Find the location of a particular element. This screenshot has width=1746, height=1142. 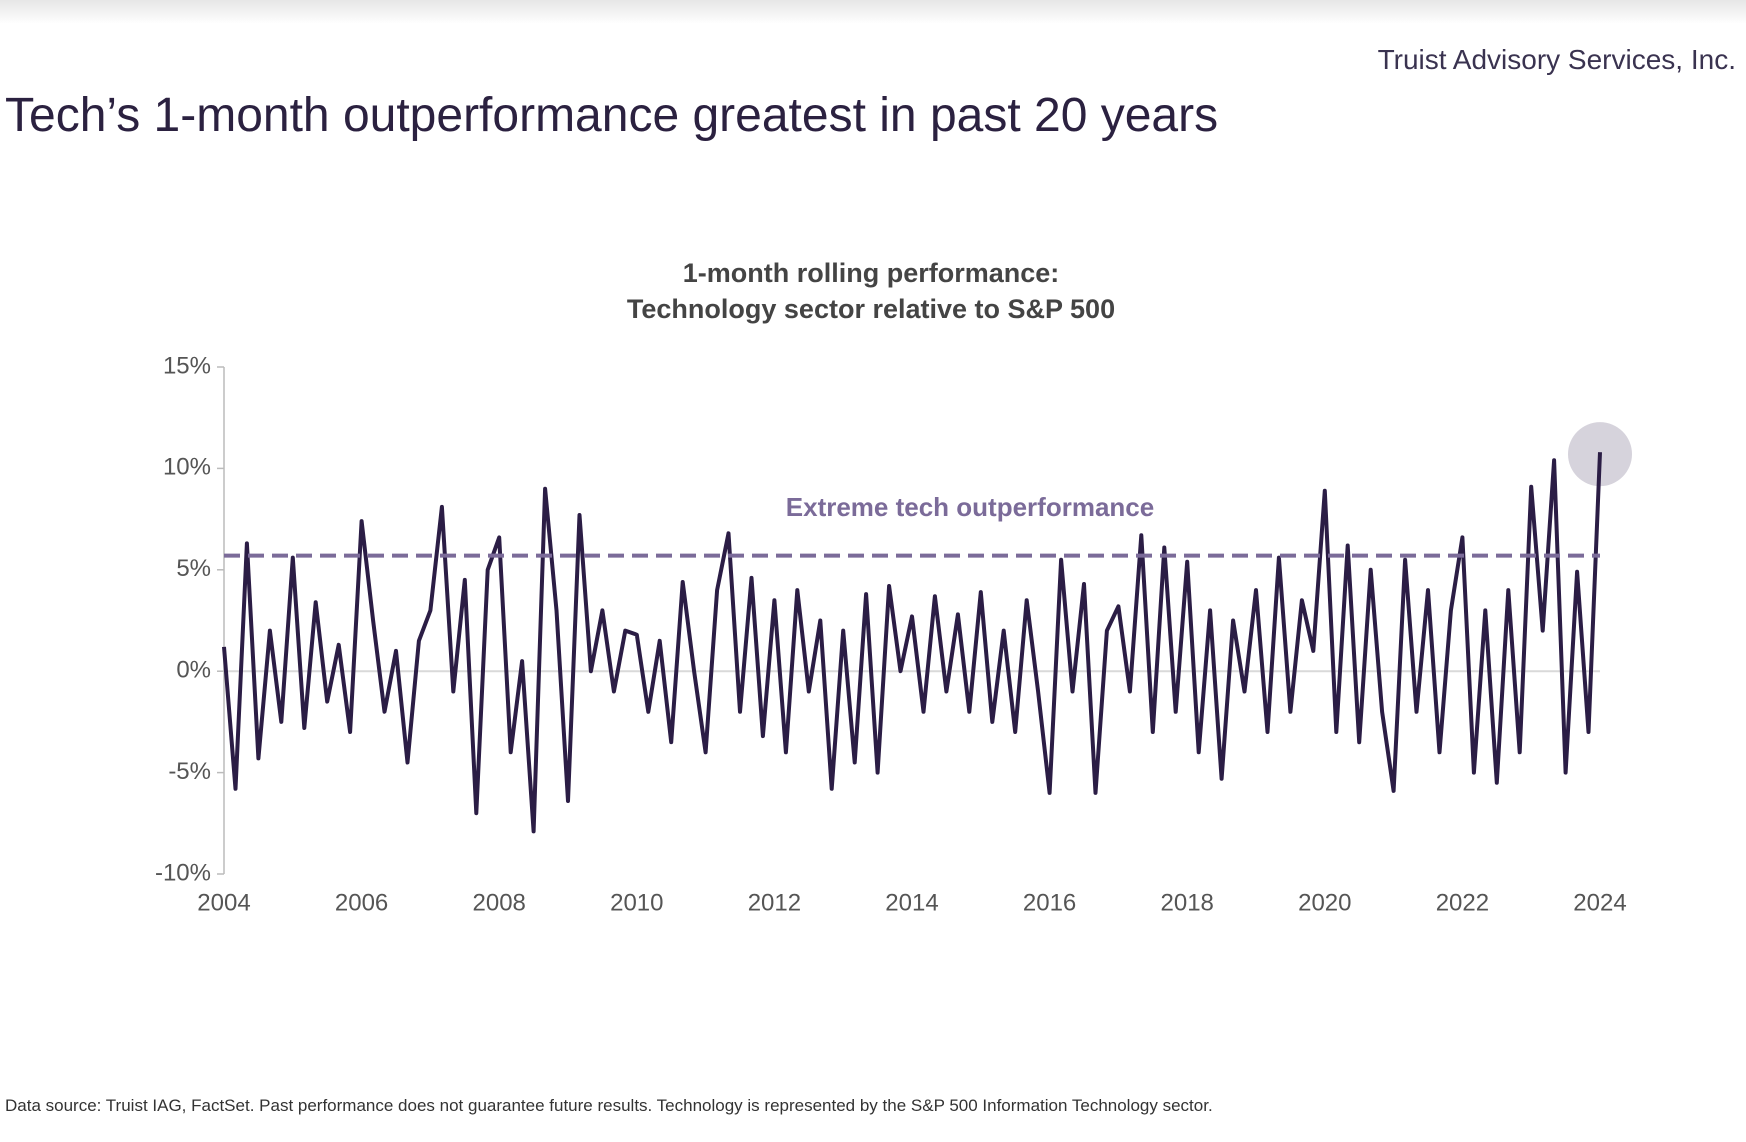

x-tick-label: 2024 is located at coordinates (1599, 902).